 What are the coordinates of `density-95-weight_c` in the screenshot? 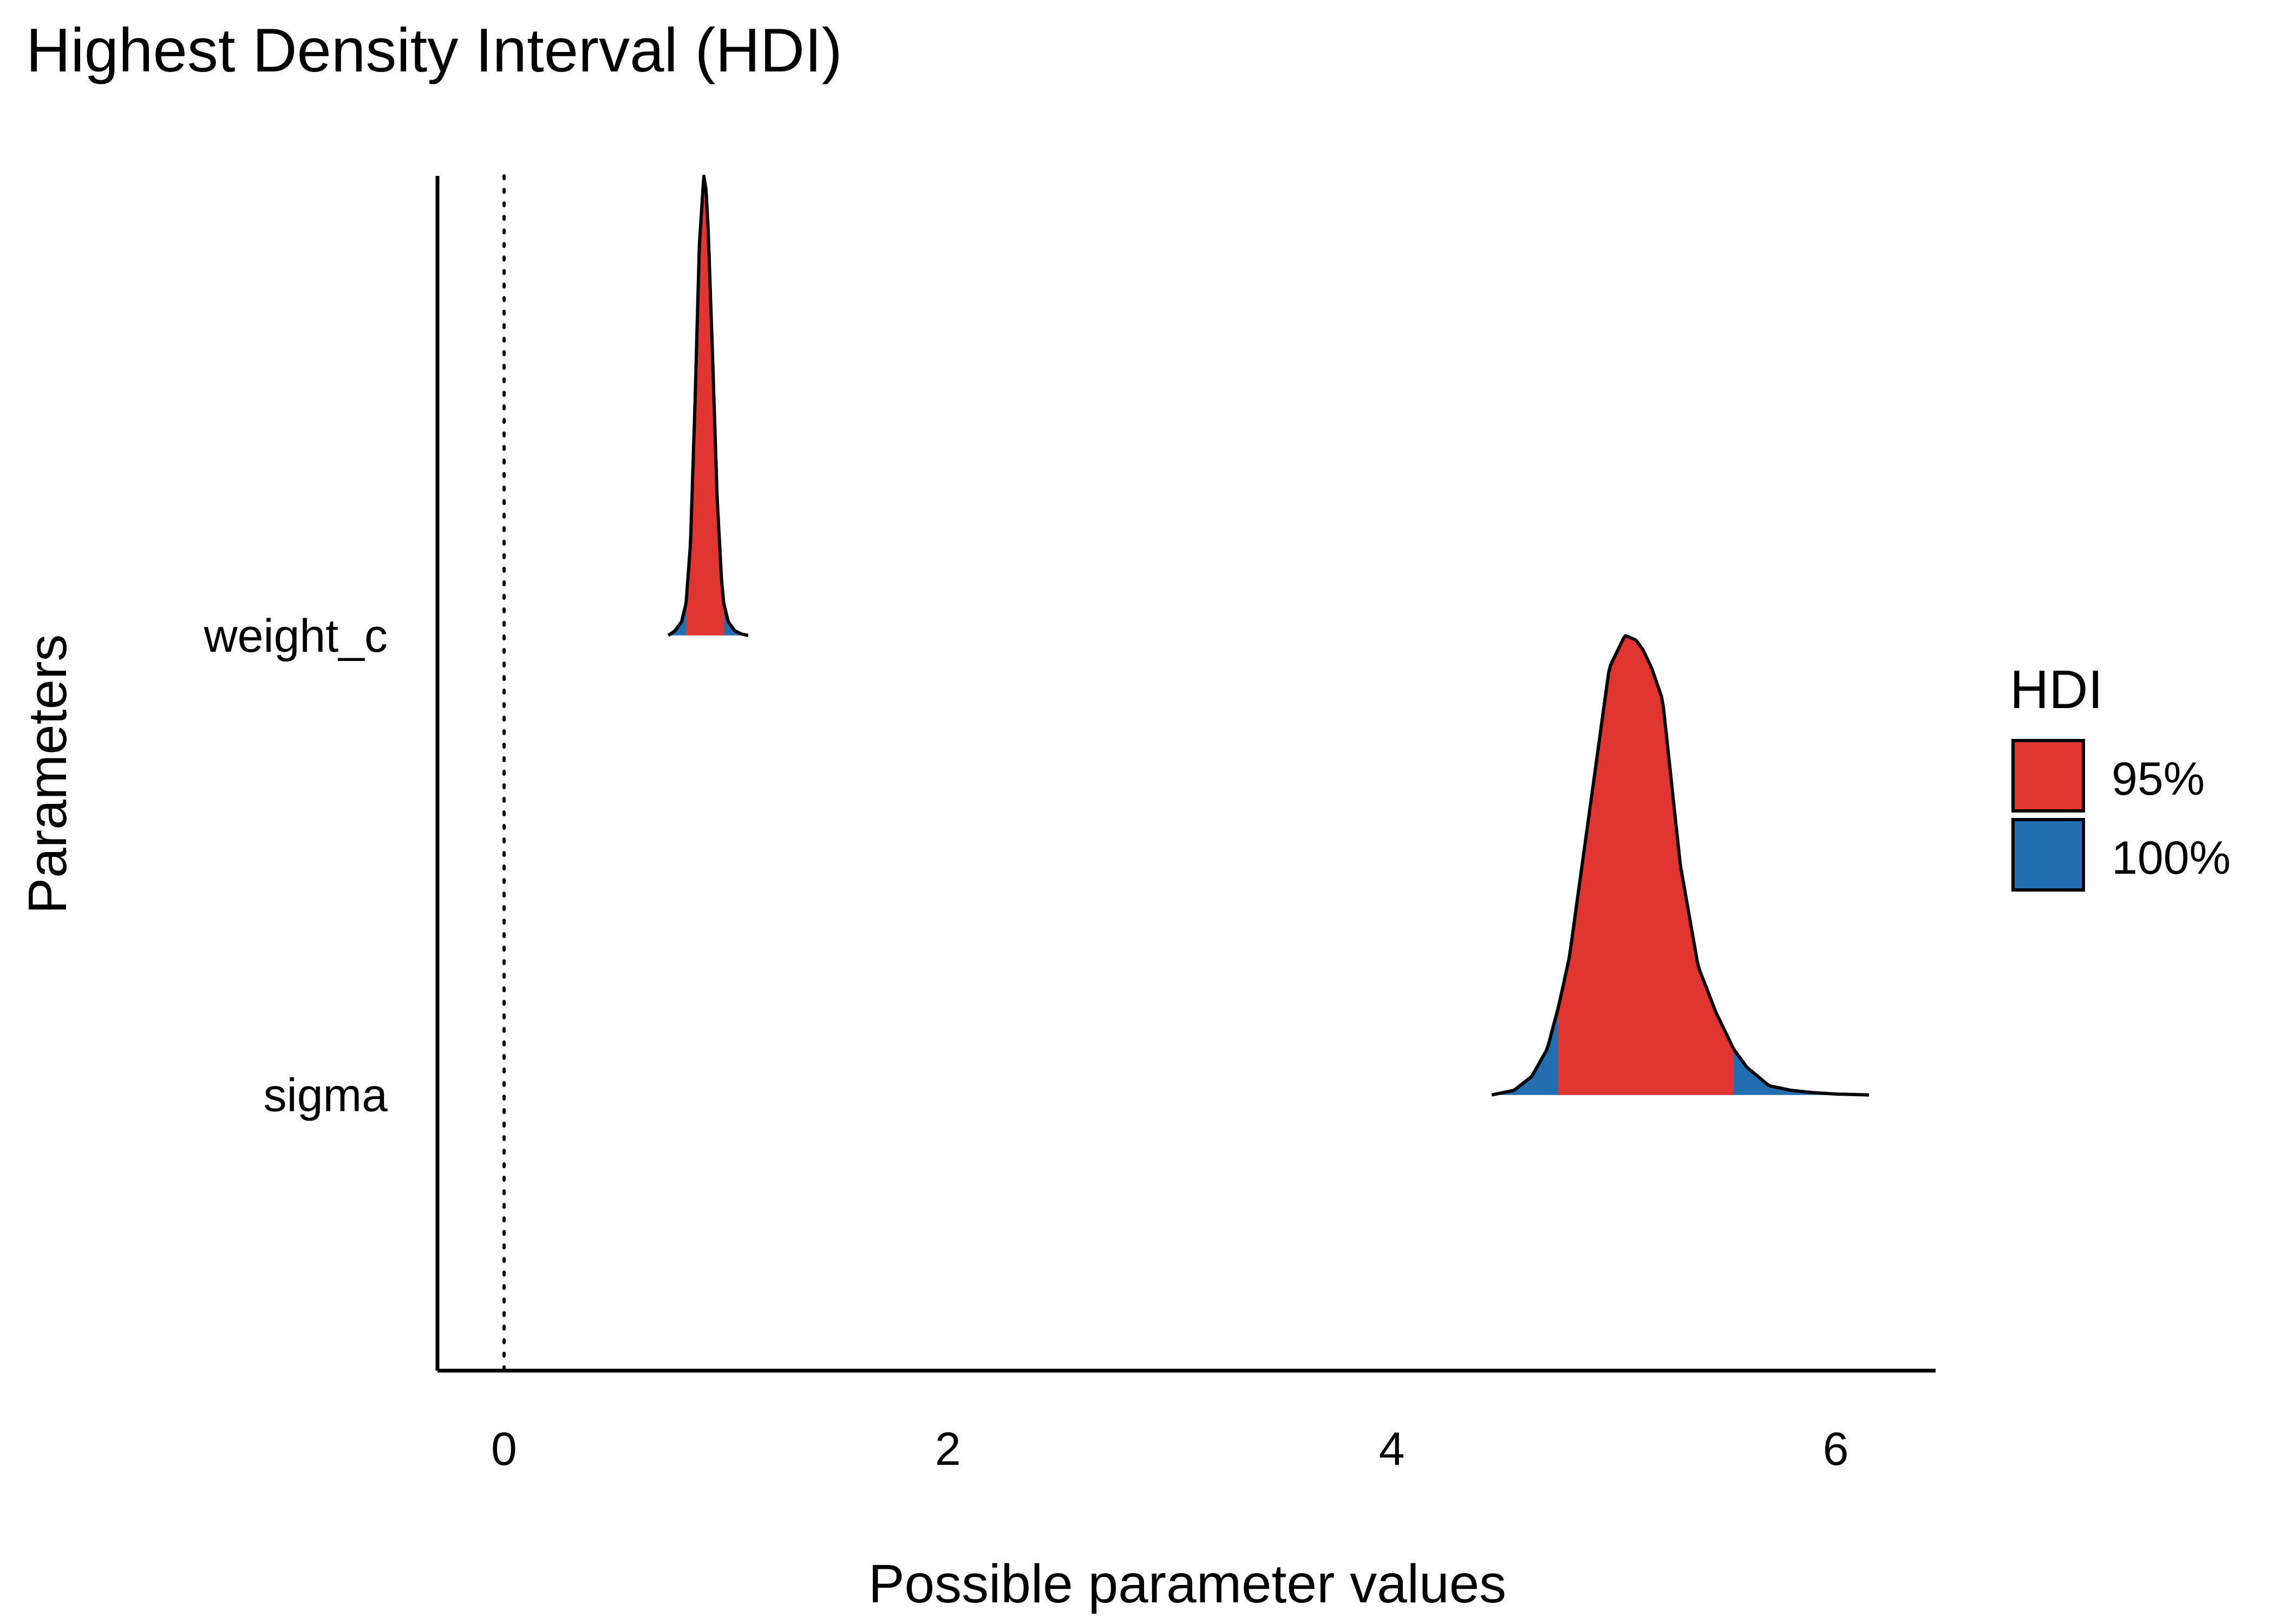 It's located at (705, 406).